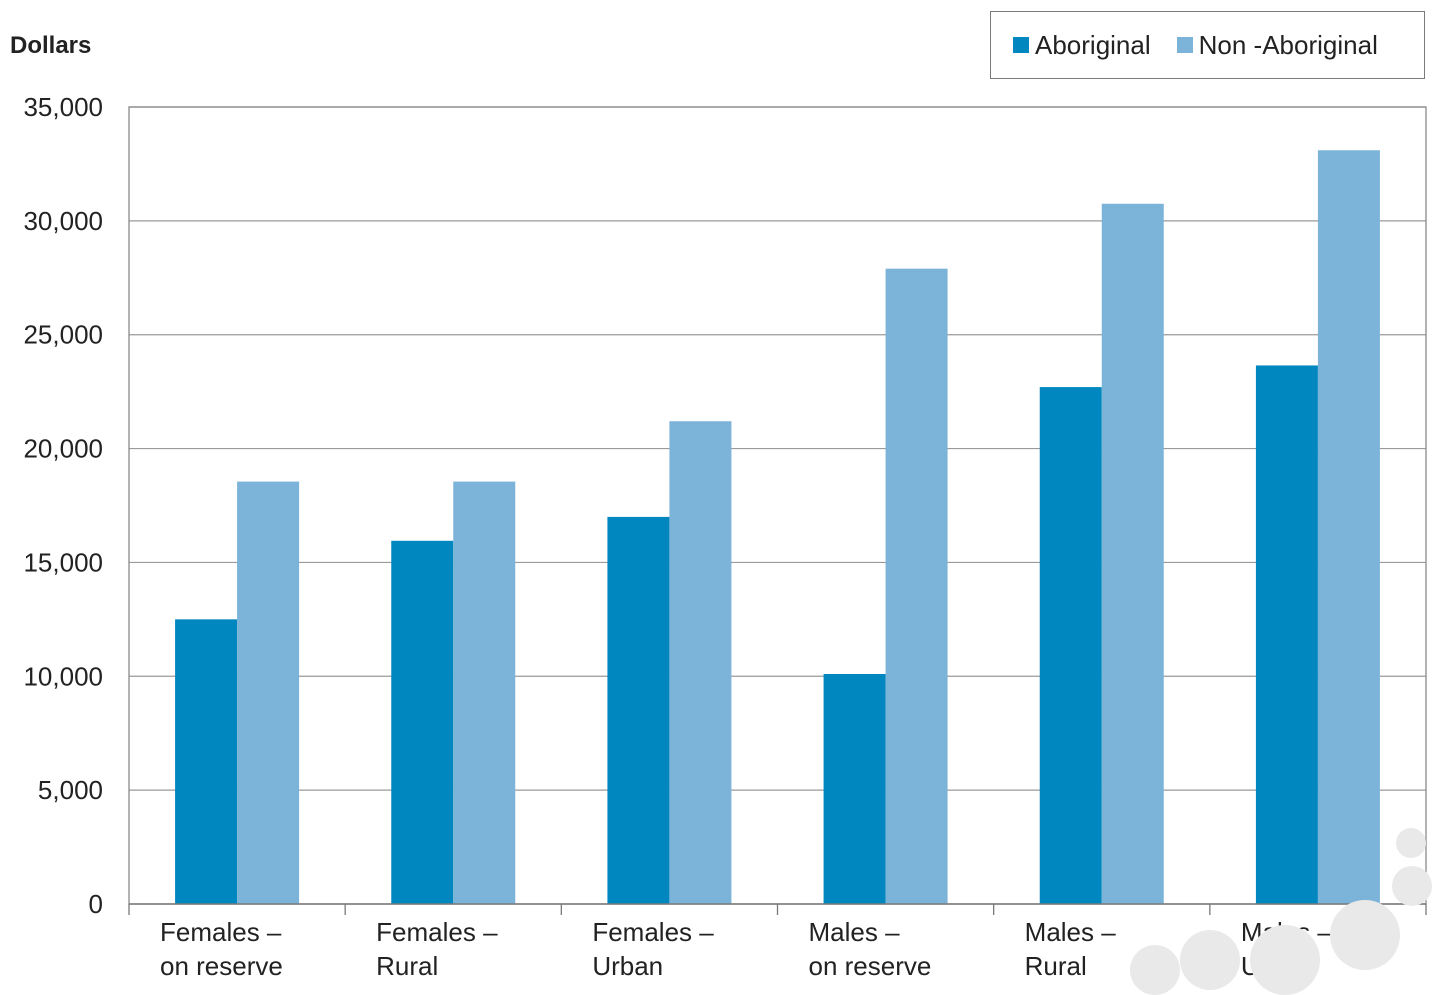  What do you see at coordinates (1021, 45) in the screenshot?
I see `legend-swatch-aboriginal` at bounding box center [1021, 45].